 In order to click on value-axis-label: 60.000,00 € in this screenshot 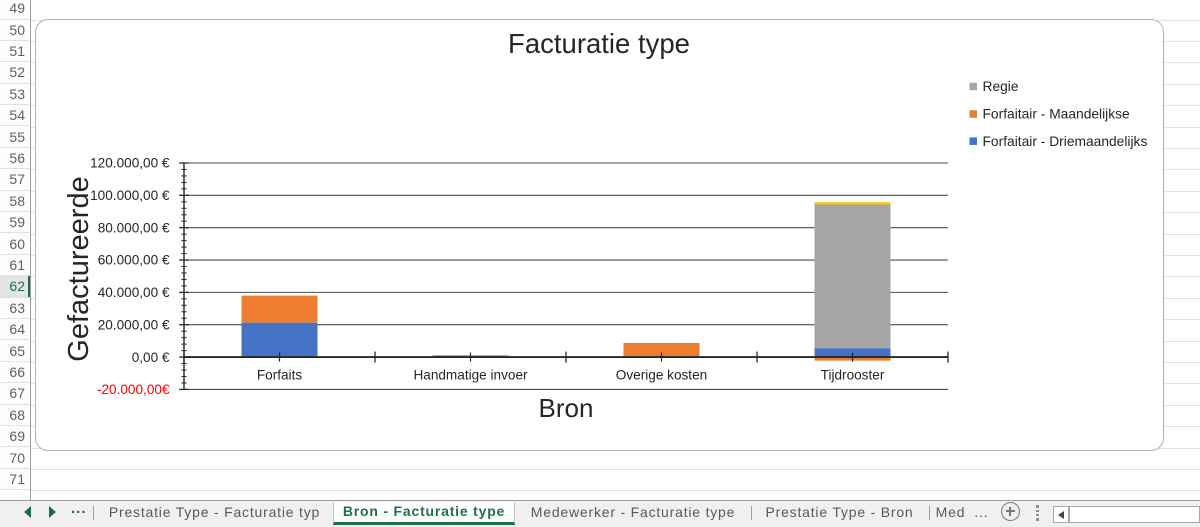, I will do `click(134, 260)`.